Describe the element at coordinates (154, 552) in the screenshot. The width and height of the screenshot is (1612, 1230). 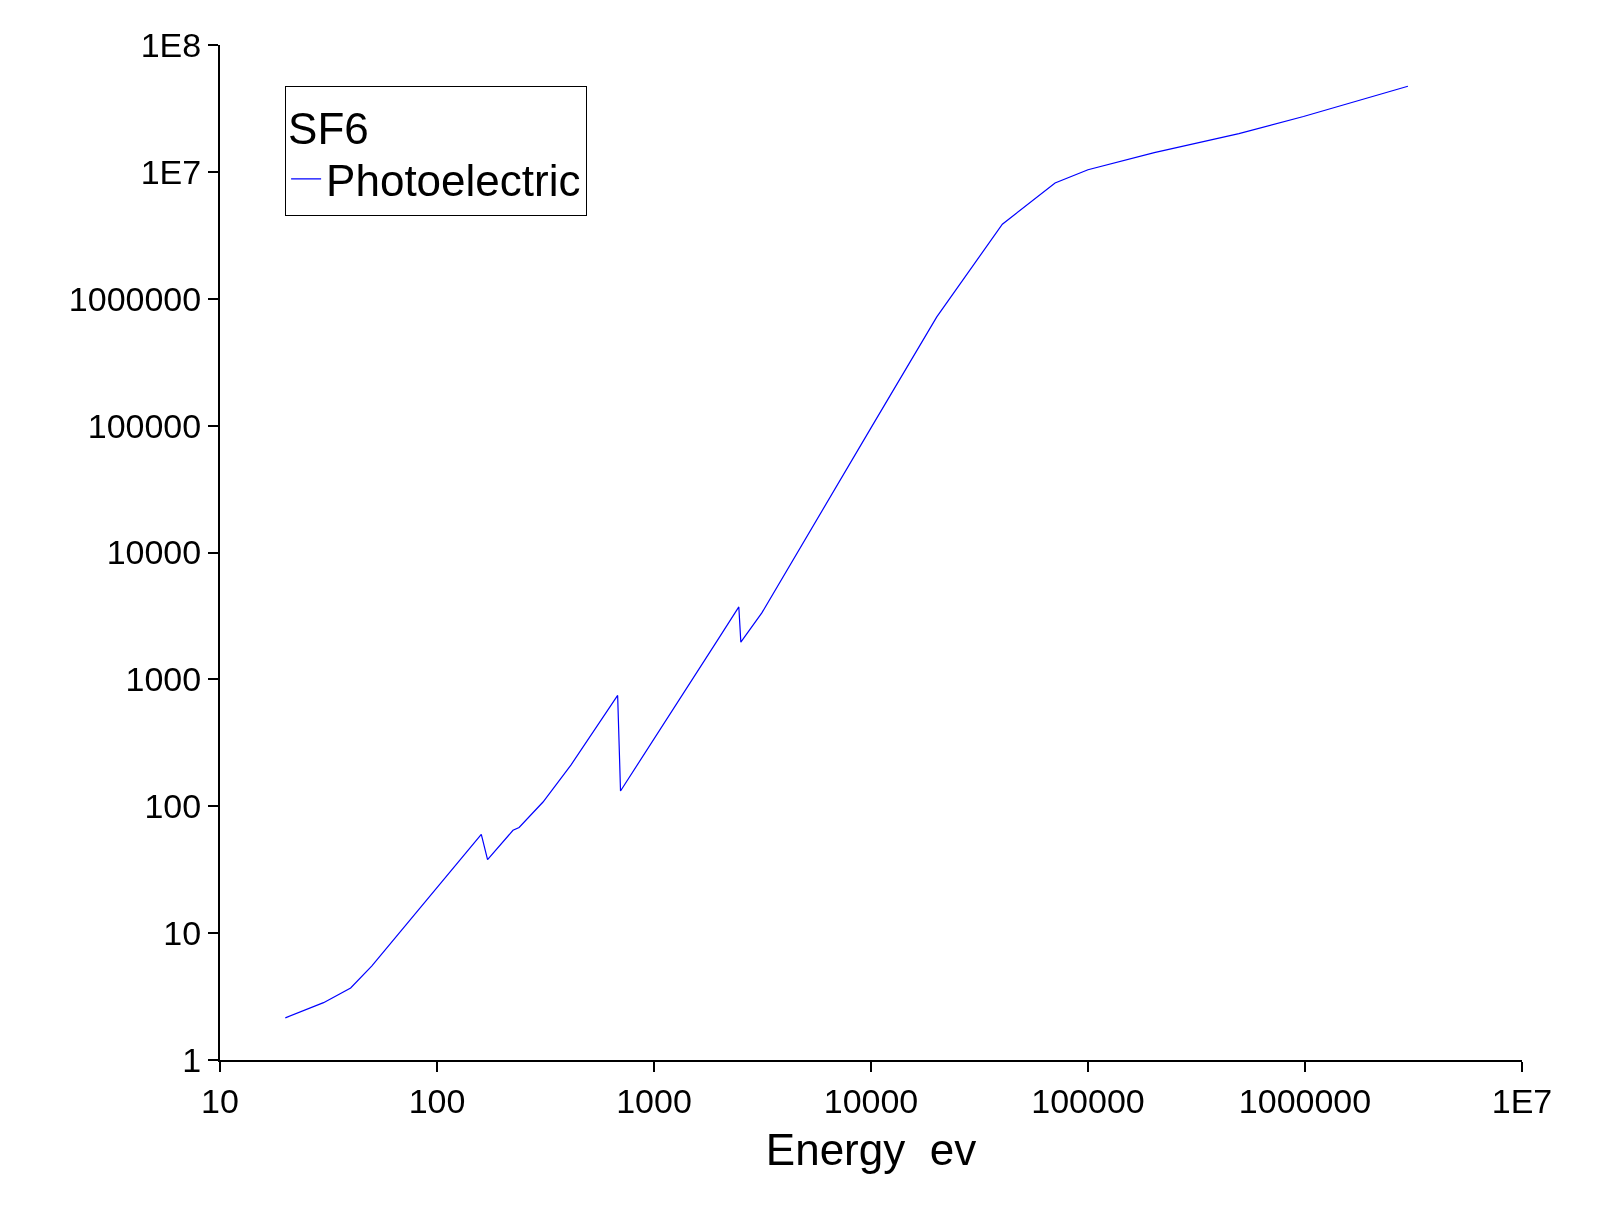
I see `y-tick-label: 10000` at that location.